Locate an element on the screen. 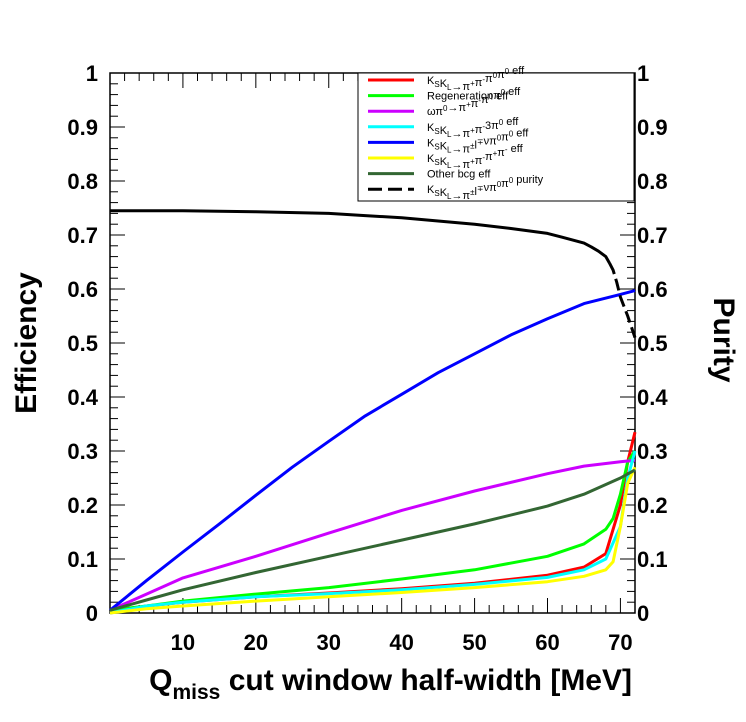 The image size is (746, 722). x-axis-title: Qmiss cut window half-width [MeV] is located at coordinates (390, 684).